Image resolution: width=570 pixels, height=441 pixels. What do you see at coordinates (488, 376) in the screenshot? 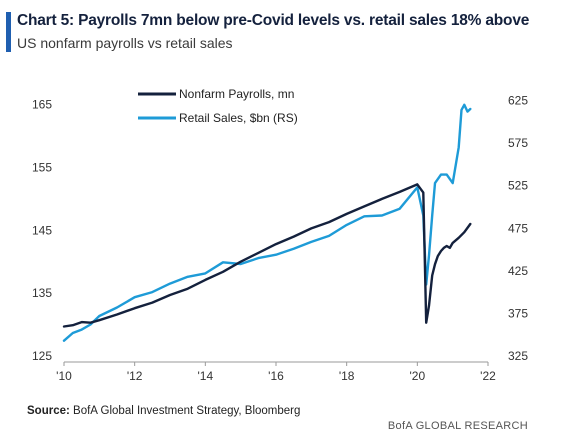
I see `x-tick-label: '22` at bounding box center [488, 376].